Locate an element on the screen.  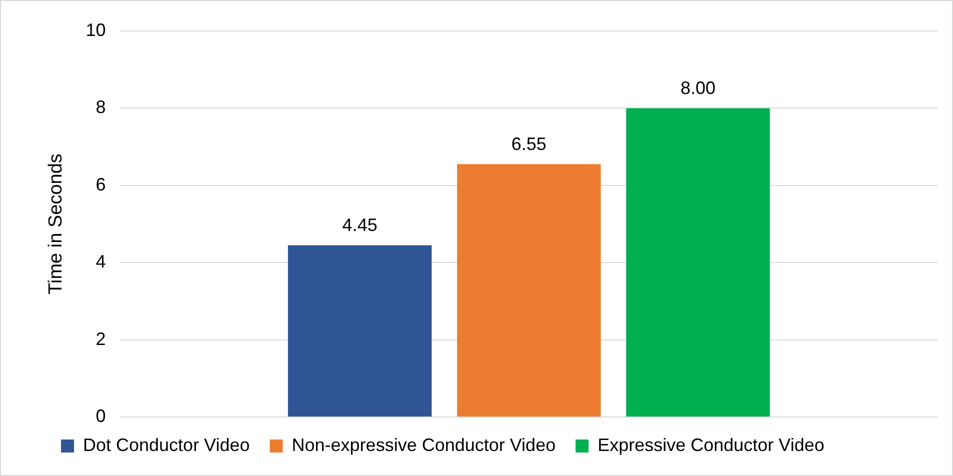
legend-label: Expressive Conductor Video is located at coordinates (711, 444).